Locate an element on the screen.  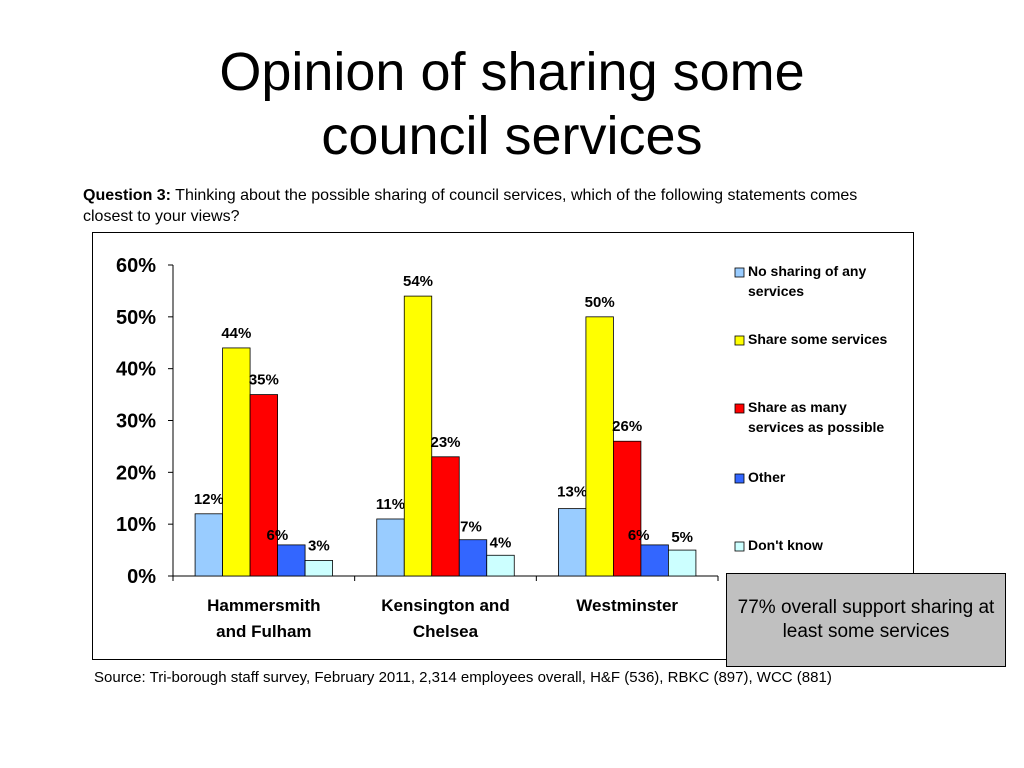
y-tick-label: 0% is located at coordinates (141, 577).